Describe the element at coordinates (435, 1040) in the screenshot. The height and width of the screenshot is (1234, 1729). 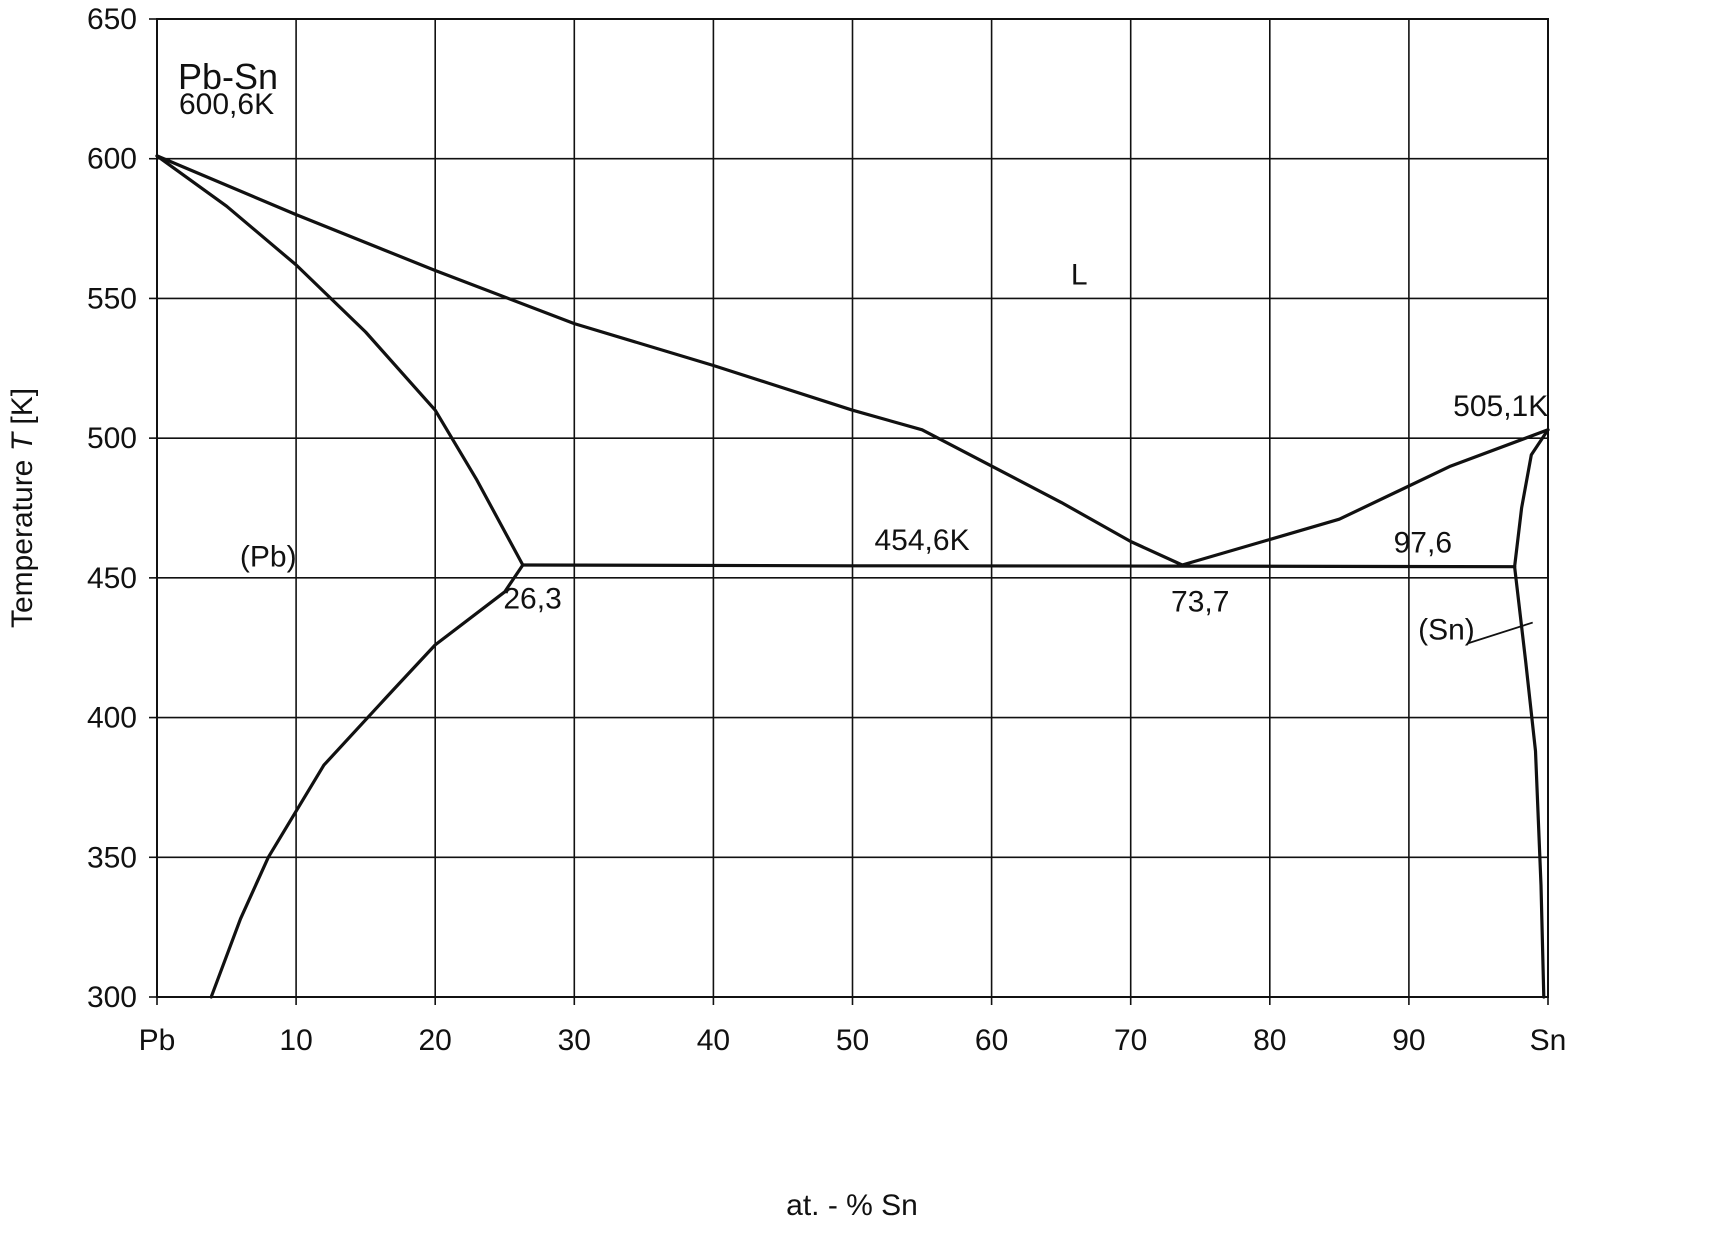
I see `x-tick-label: 20` at that location.